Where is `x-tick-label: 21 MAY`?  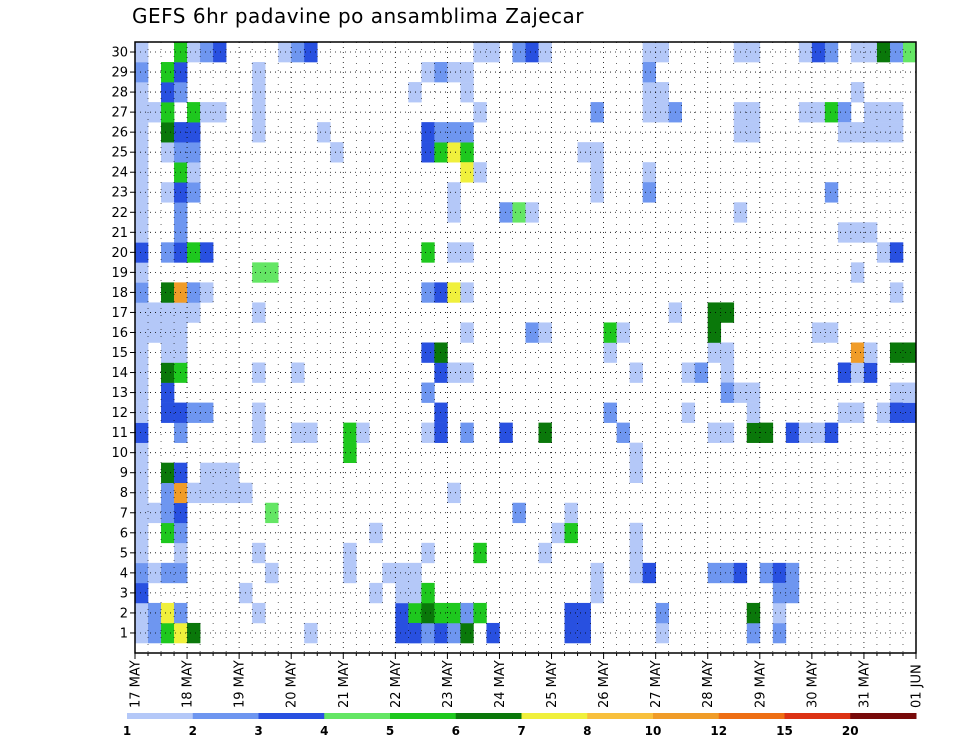 x-tick-label: 21 MAY is located at coordinates (344, 684).